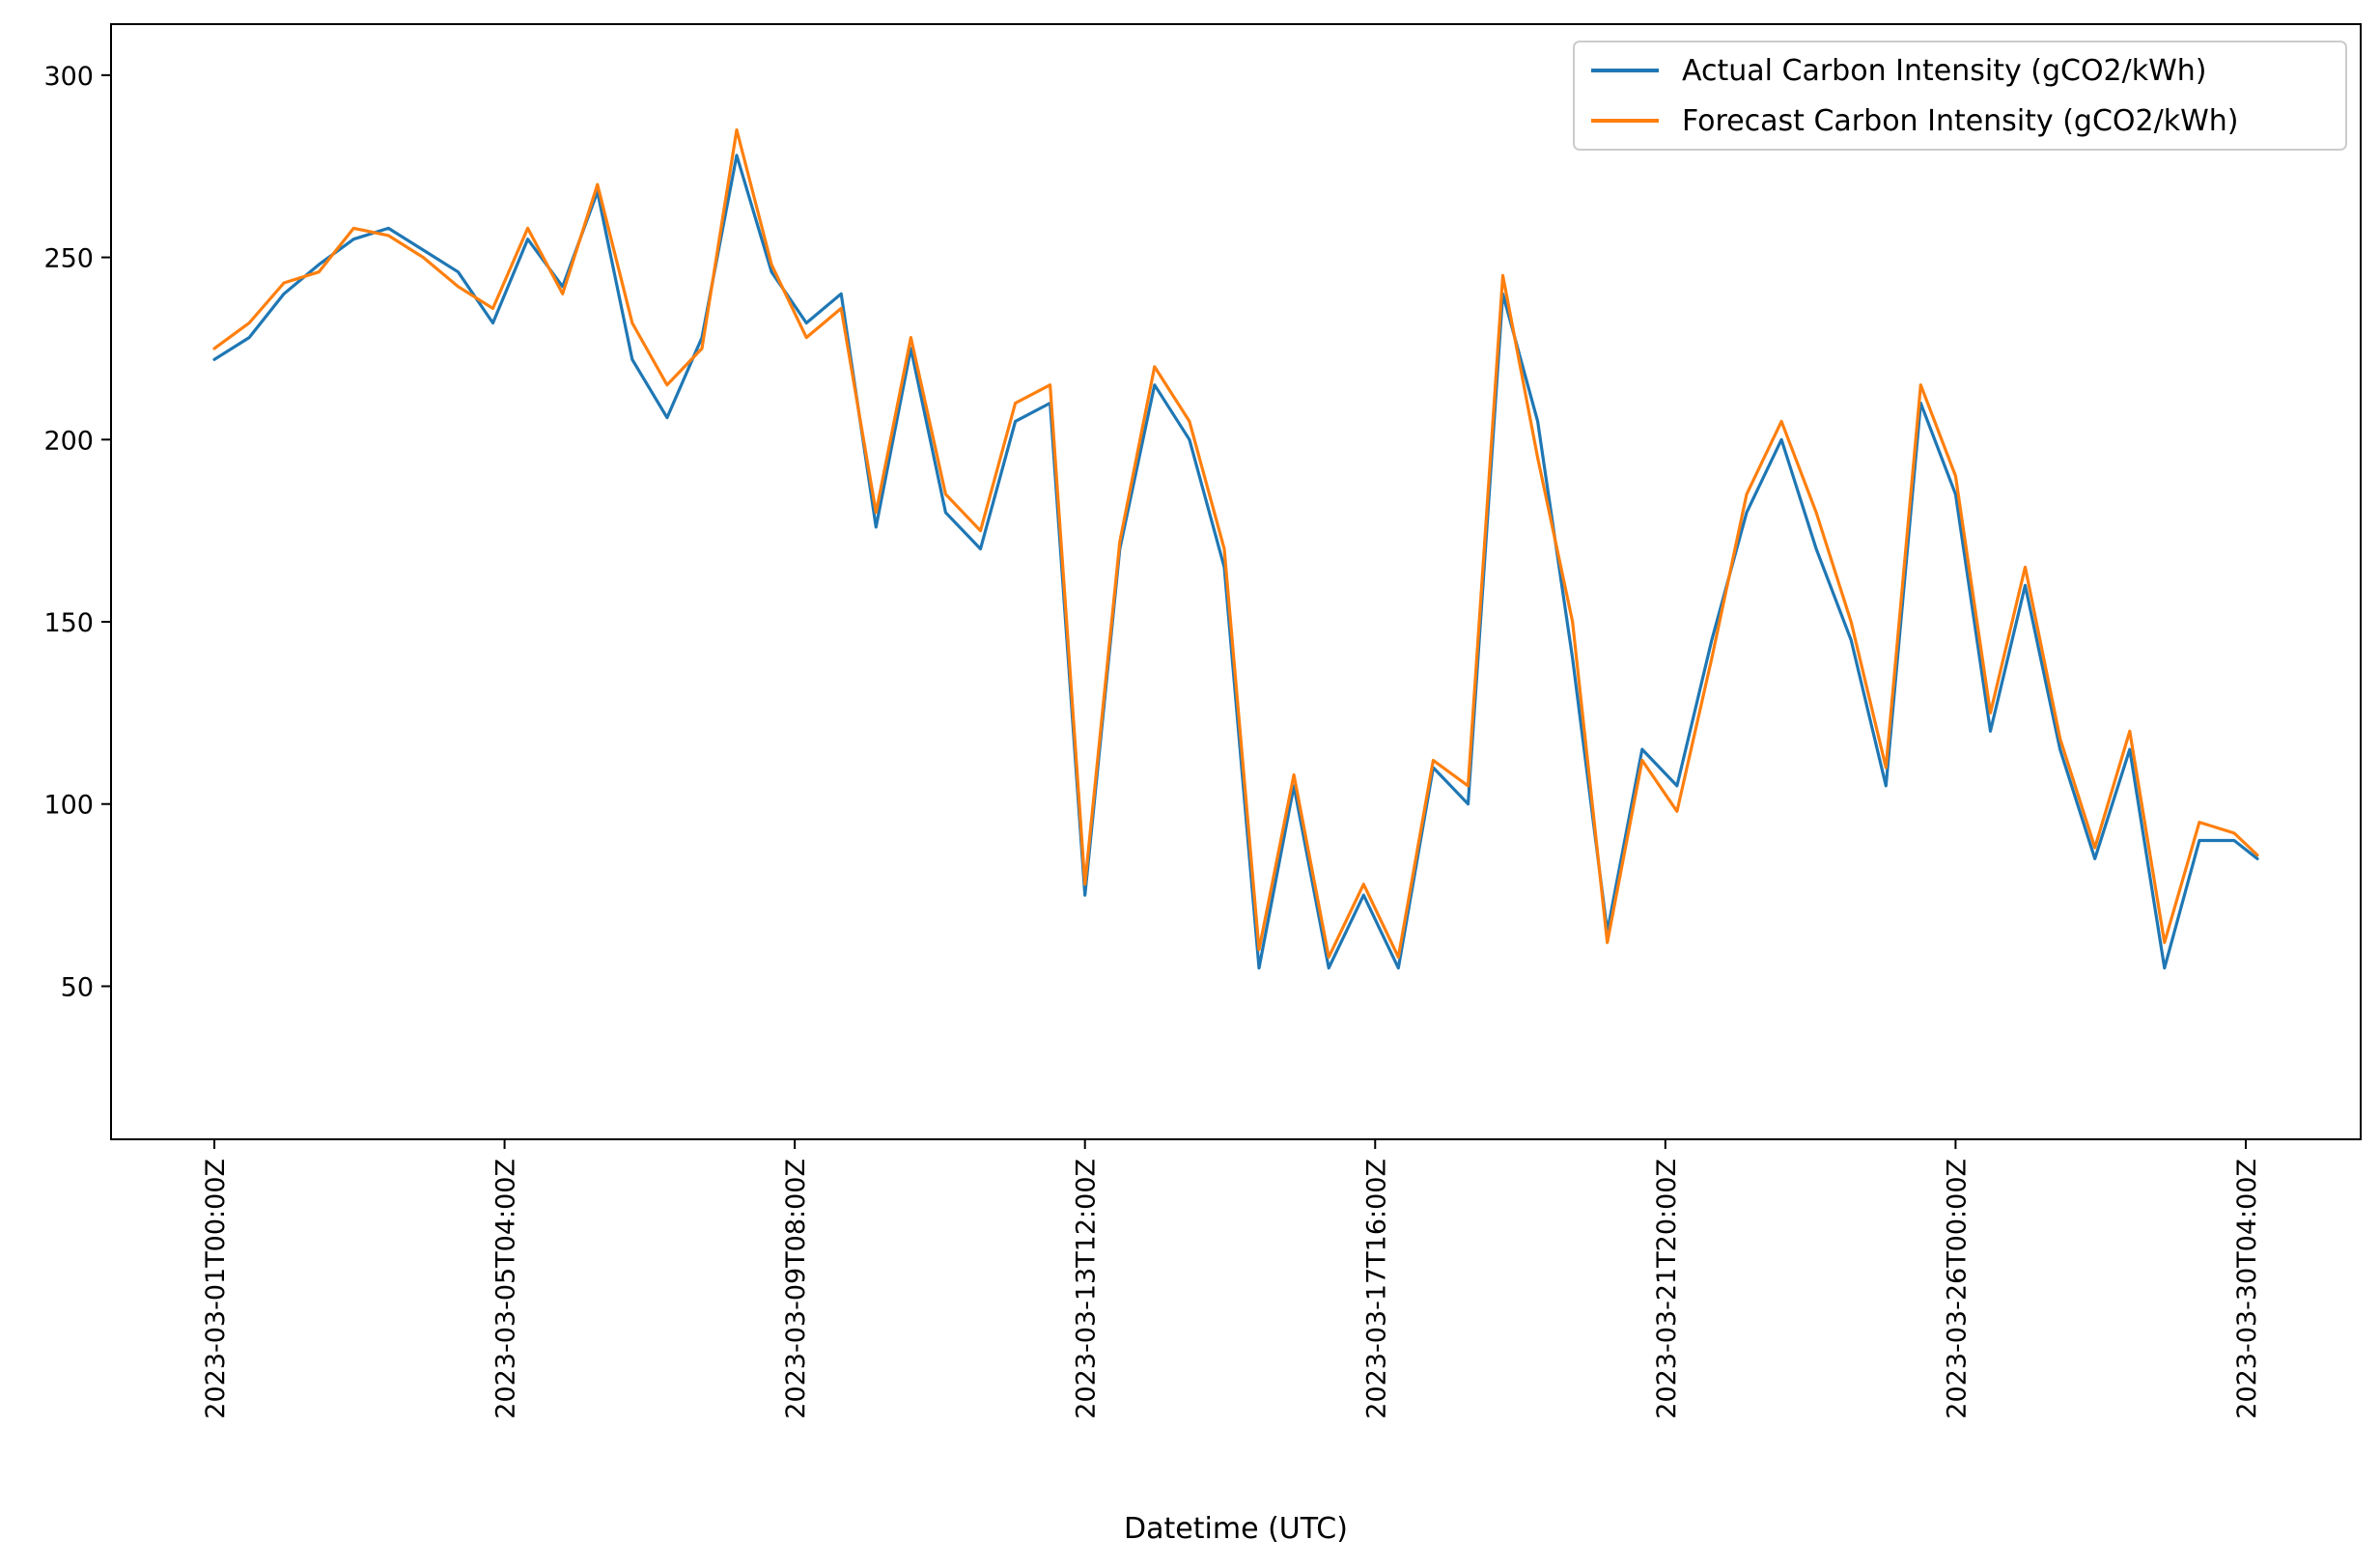 Image resolution: width=2380 pixels, height=1568 pixels. I want to click on y-tick-label: 250, so click(69, 259).